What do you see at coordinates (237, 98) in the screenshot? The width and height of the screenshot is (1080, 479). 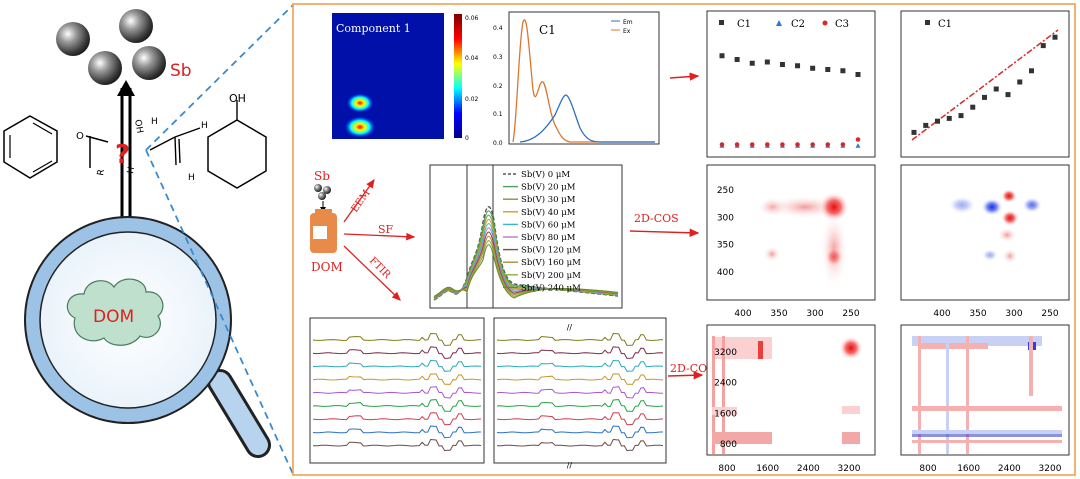 I see `oh-label: OH` at bounding box center [237, 98].